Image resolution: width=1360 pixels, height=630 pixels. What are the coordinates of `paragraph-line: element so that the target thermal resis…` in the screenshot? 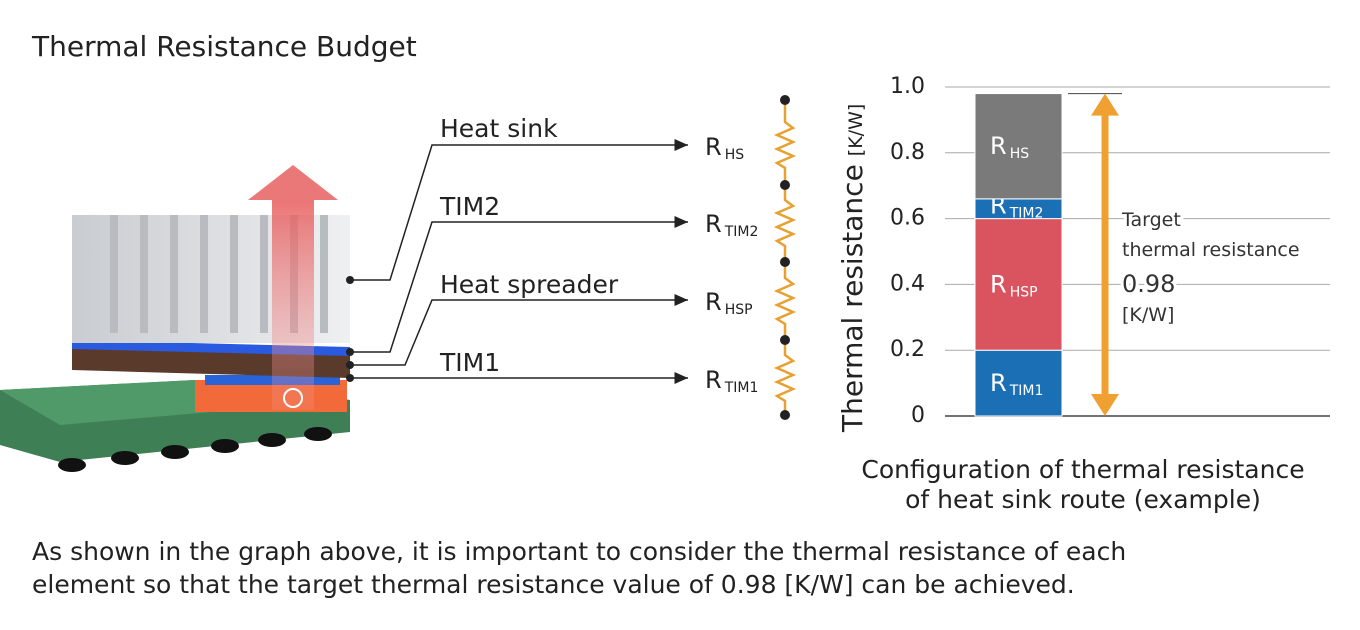 It's located at (553, 584).